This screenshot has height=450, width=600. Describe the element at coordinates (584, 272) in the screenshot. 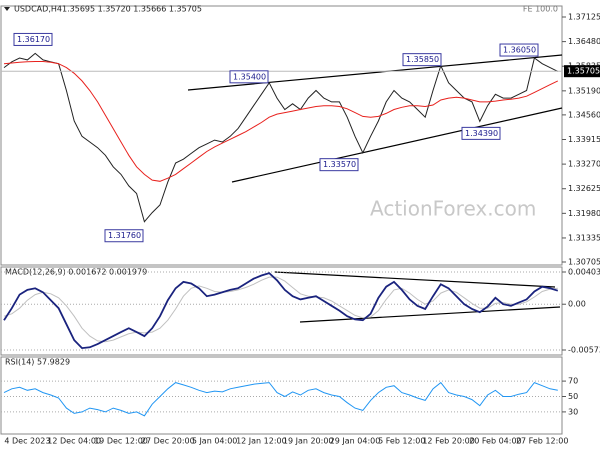

I see `y-tick-label: 0.004038` at that location.